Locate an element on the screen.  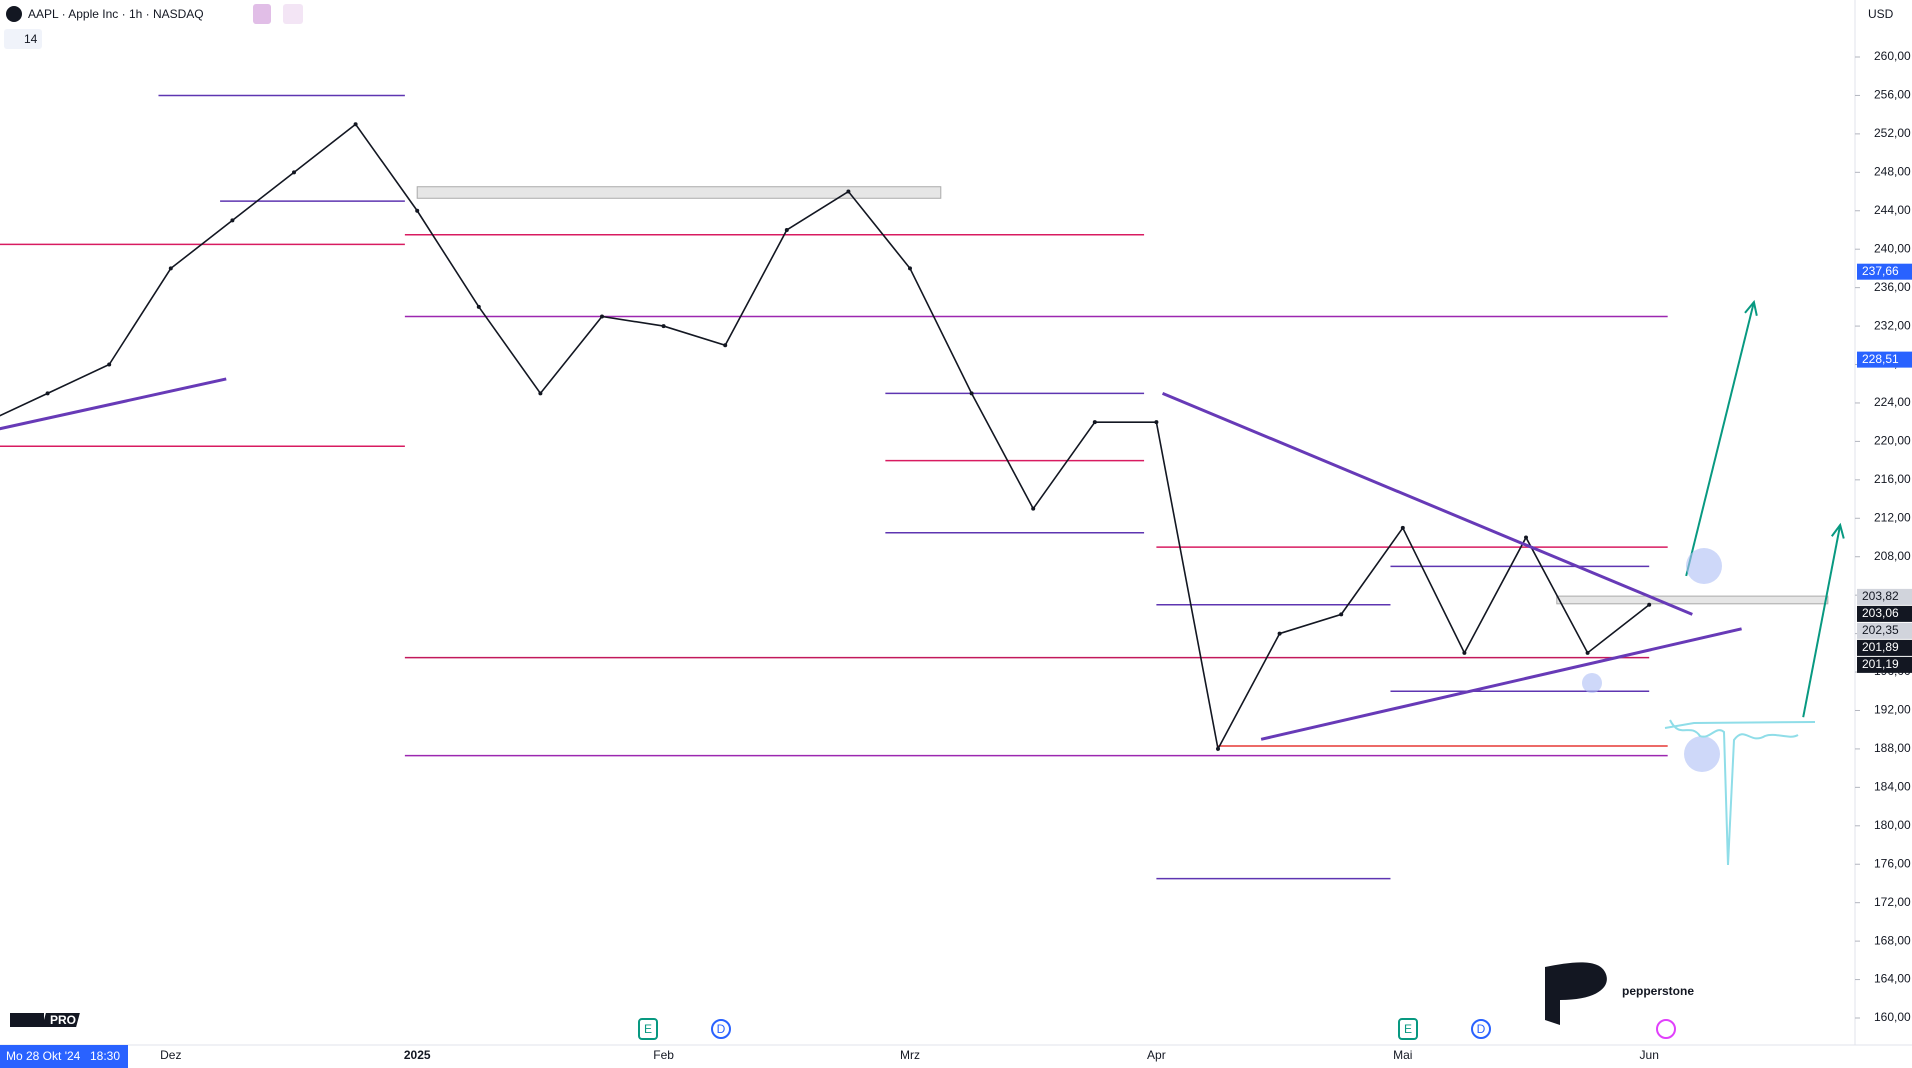
y-tick-label: 208,00 is located at coordinates (1892, 556).